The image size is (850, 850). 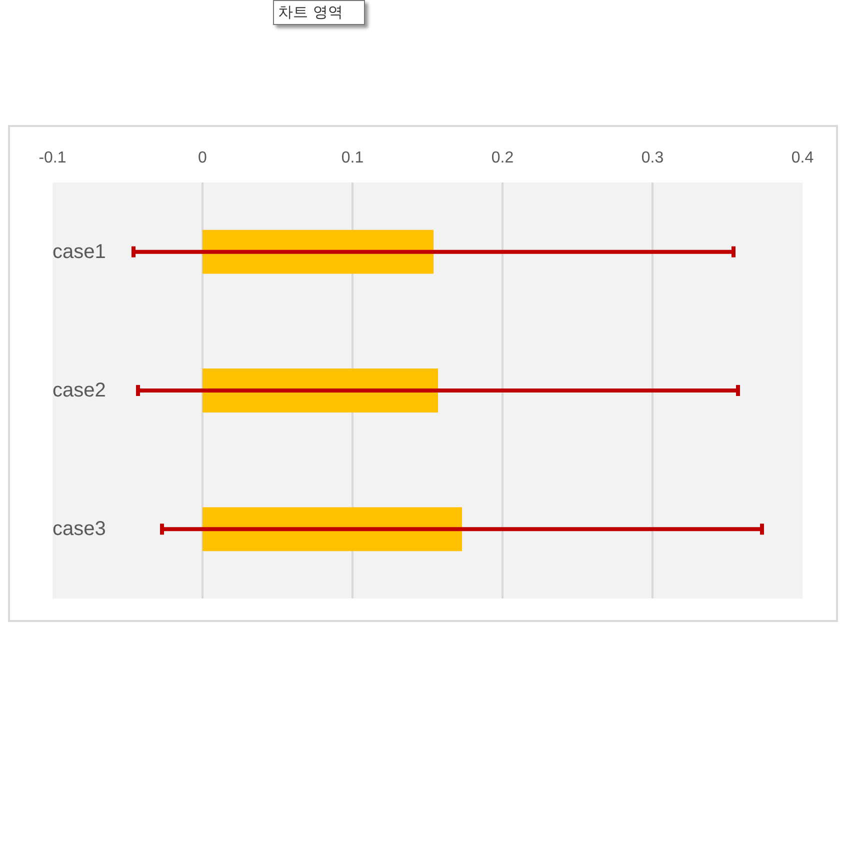 I want to click on x-tick-label: 0, so click(x=203, y=158).